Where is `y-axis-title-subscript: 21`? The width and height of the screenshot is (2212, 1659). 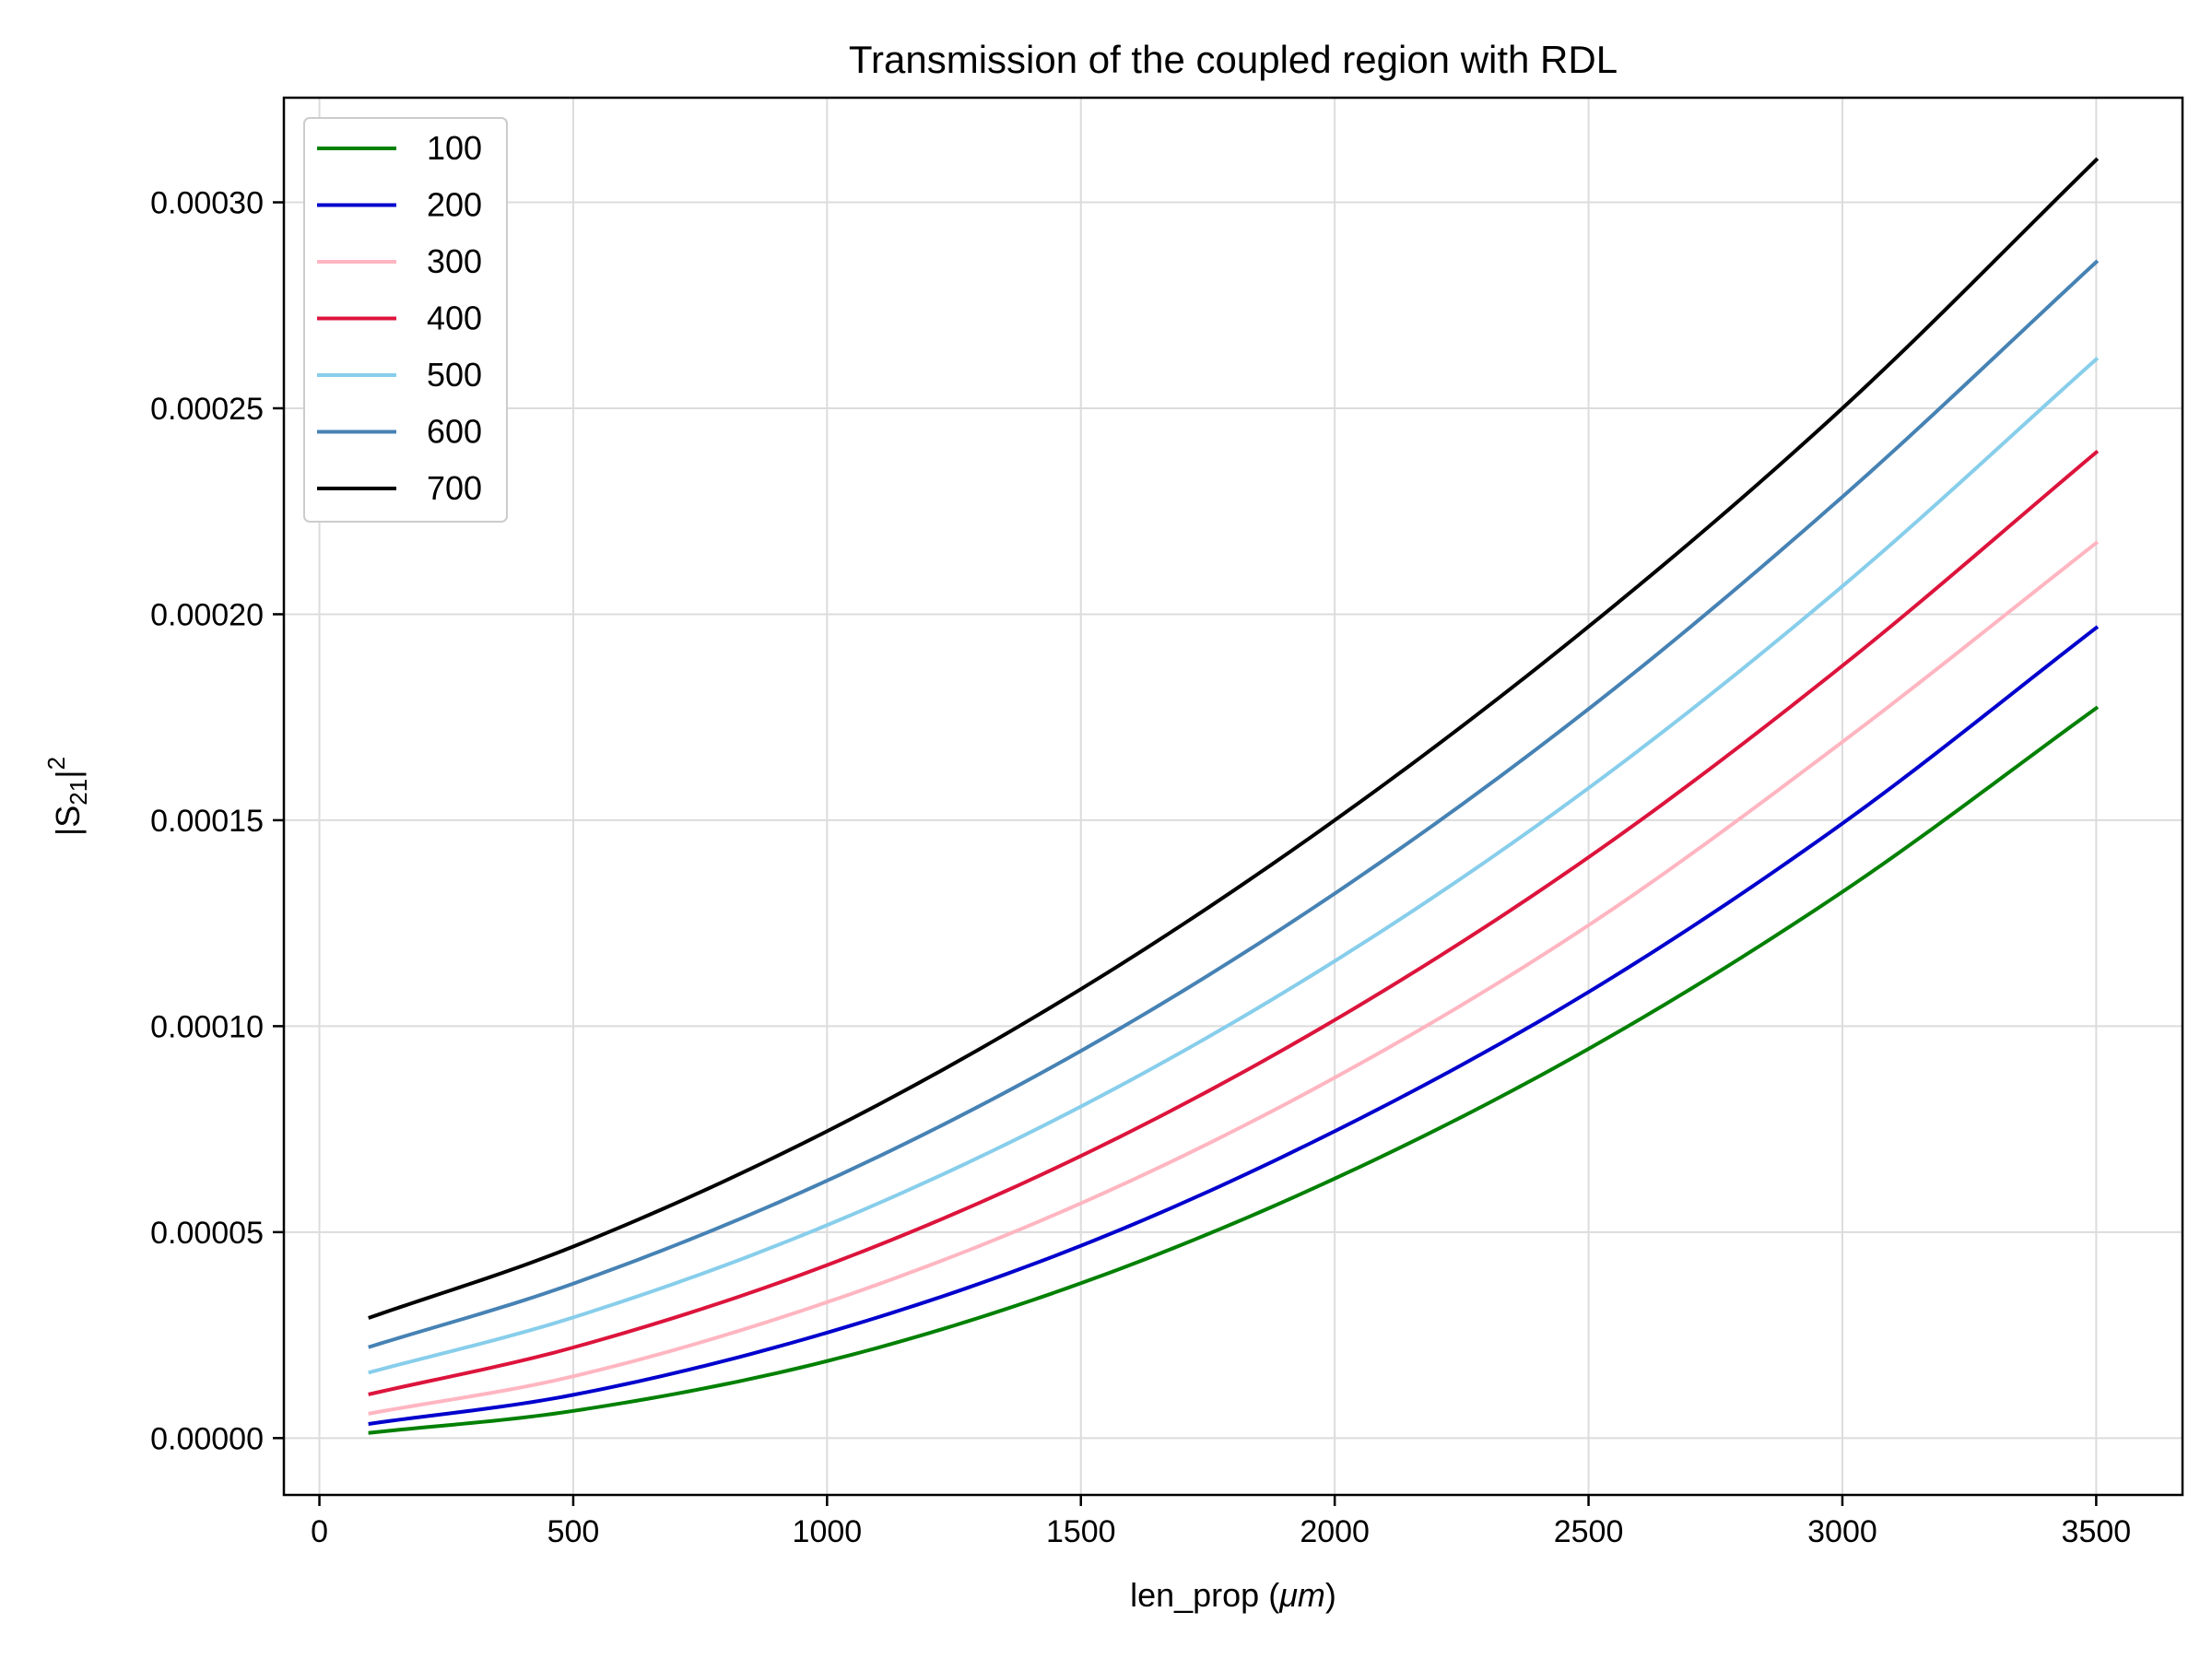
y-axis-title-subscript: 21 is located at coordinates (78, 792).